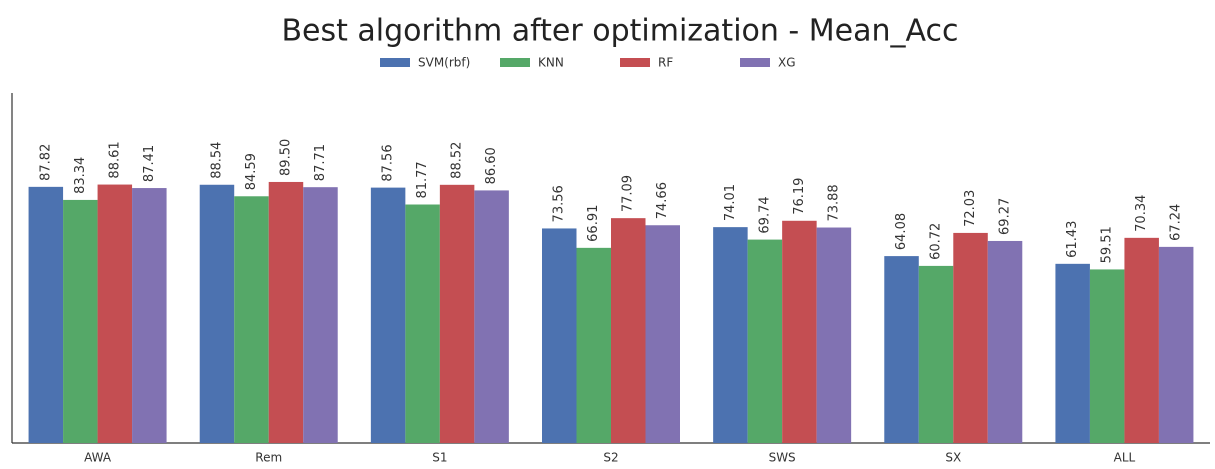 Image resolution: width=1215 pixels, height=469 pixels. Describe the element at coordinates (665, 63) in the screenshot. I see `legend-label: RF` at that location.